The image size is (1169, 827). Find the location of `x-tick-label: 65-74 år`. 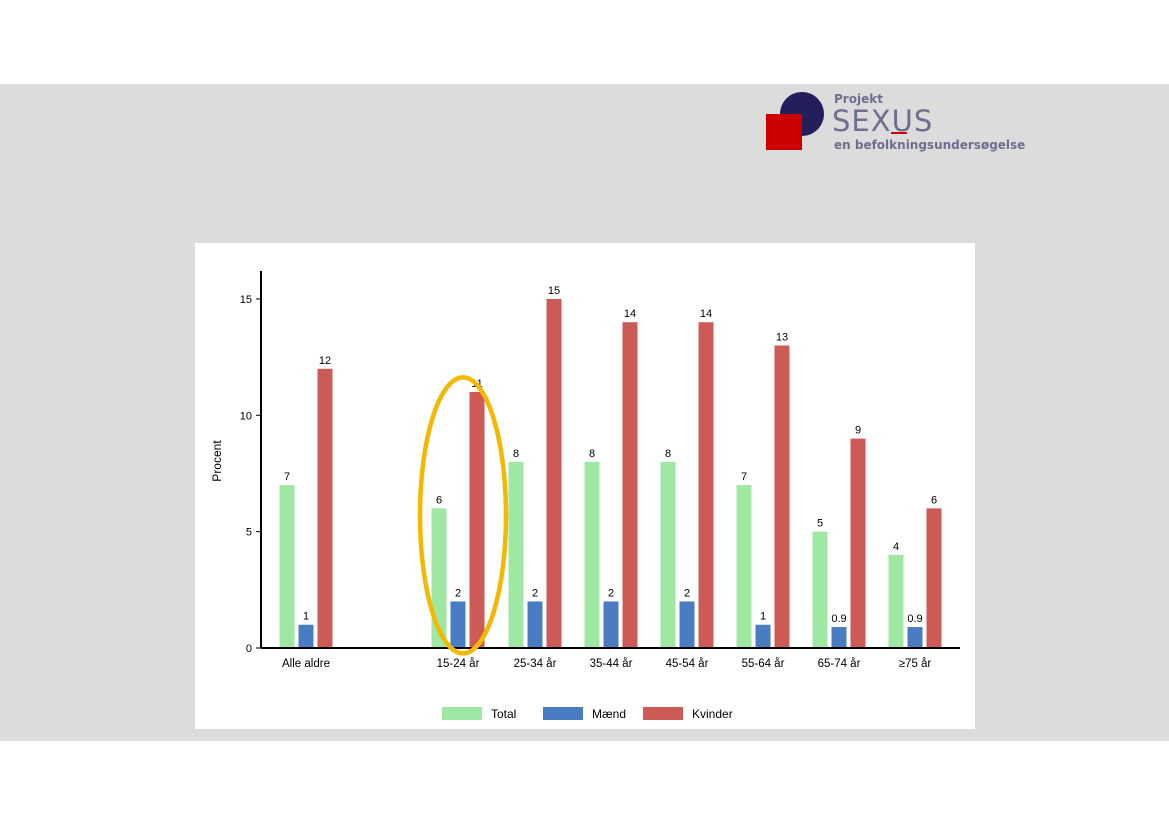

x-tick-label: 65-74 år is located at coordinates (839, 664).